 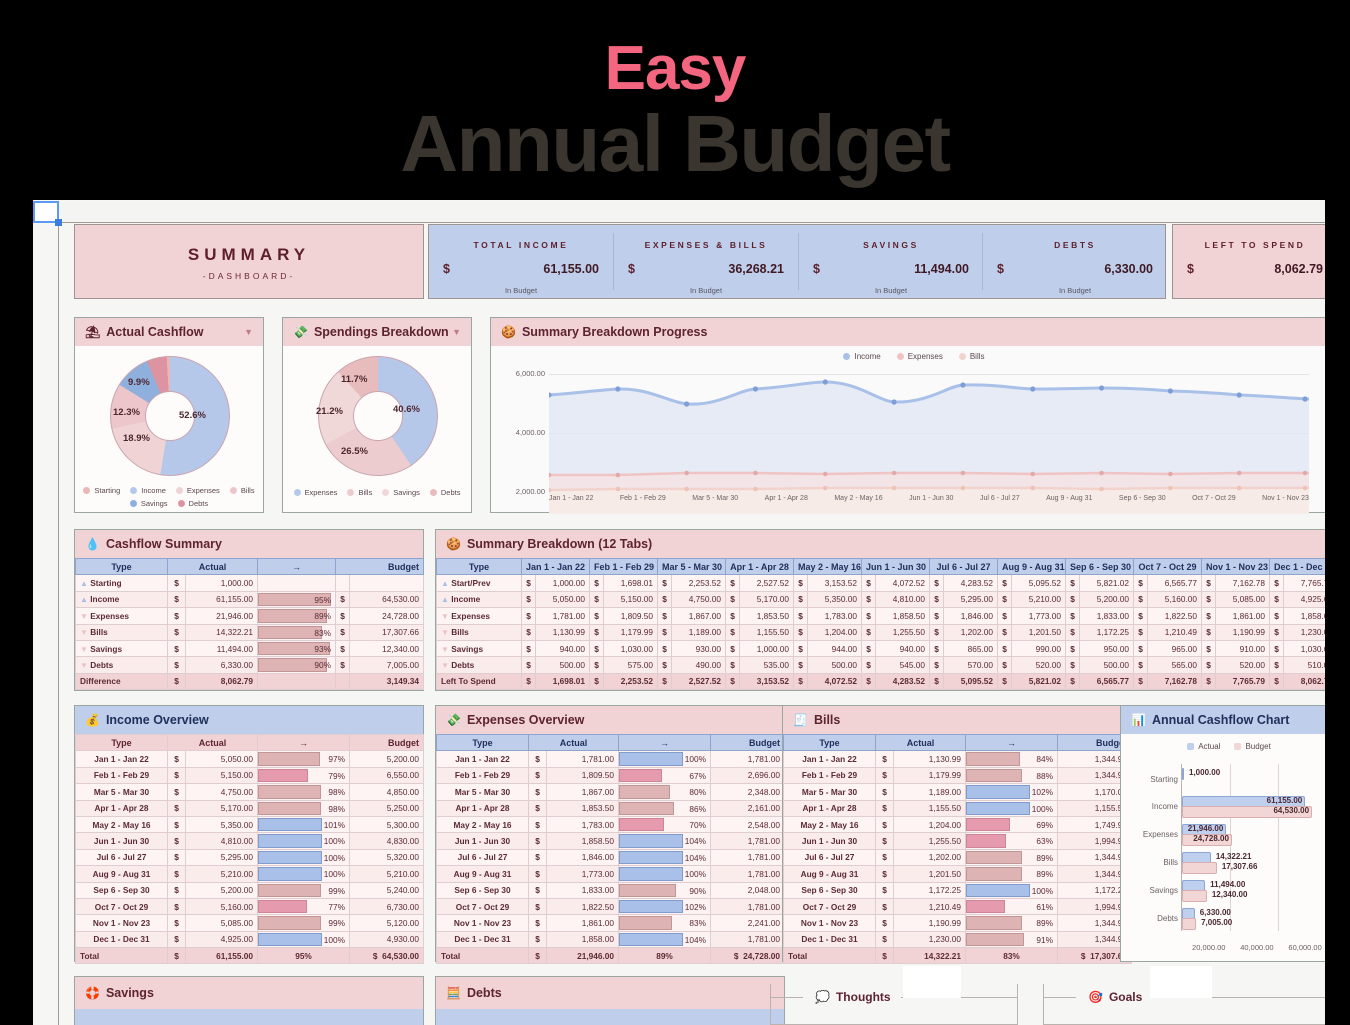 I want to click on table-row: Jun 1 - Jun 30 $1,255.50 63% 1,994.99, so click(x=958, y=841).